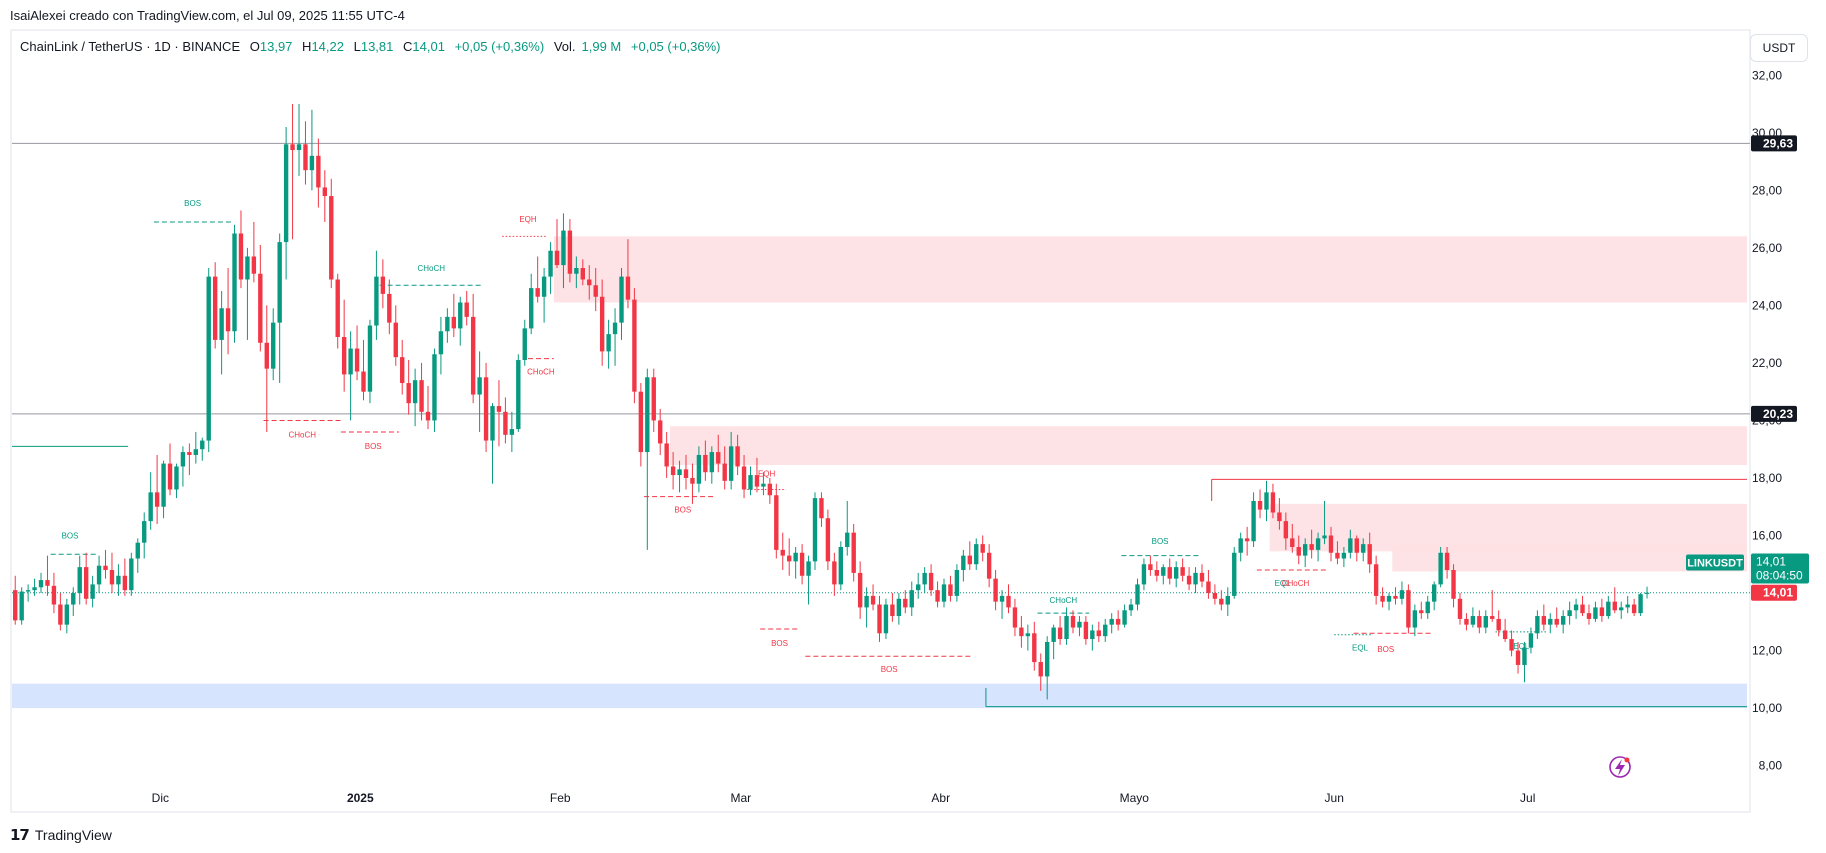 The image size is (1826, 853). I want to click on legend-low-label: L, so click(357, 46).